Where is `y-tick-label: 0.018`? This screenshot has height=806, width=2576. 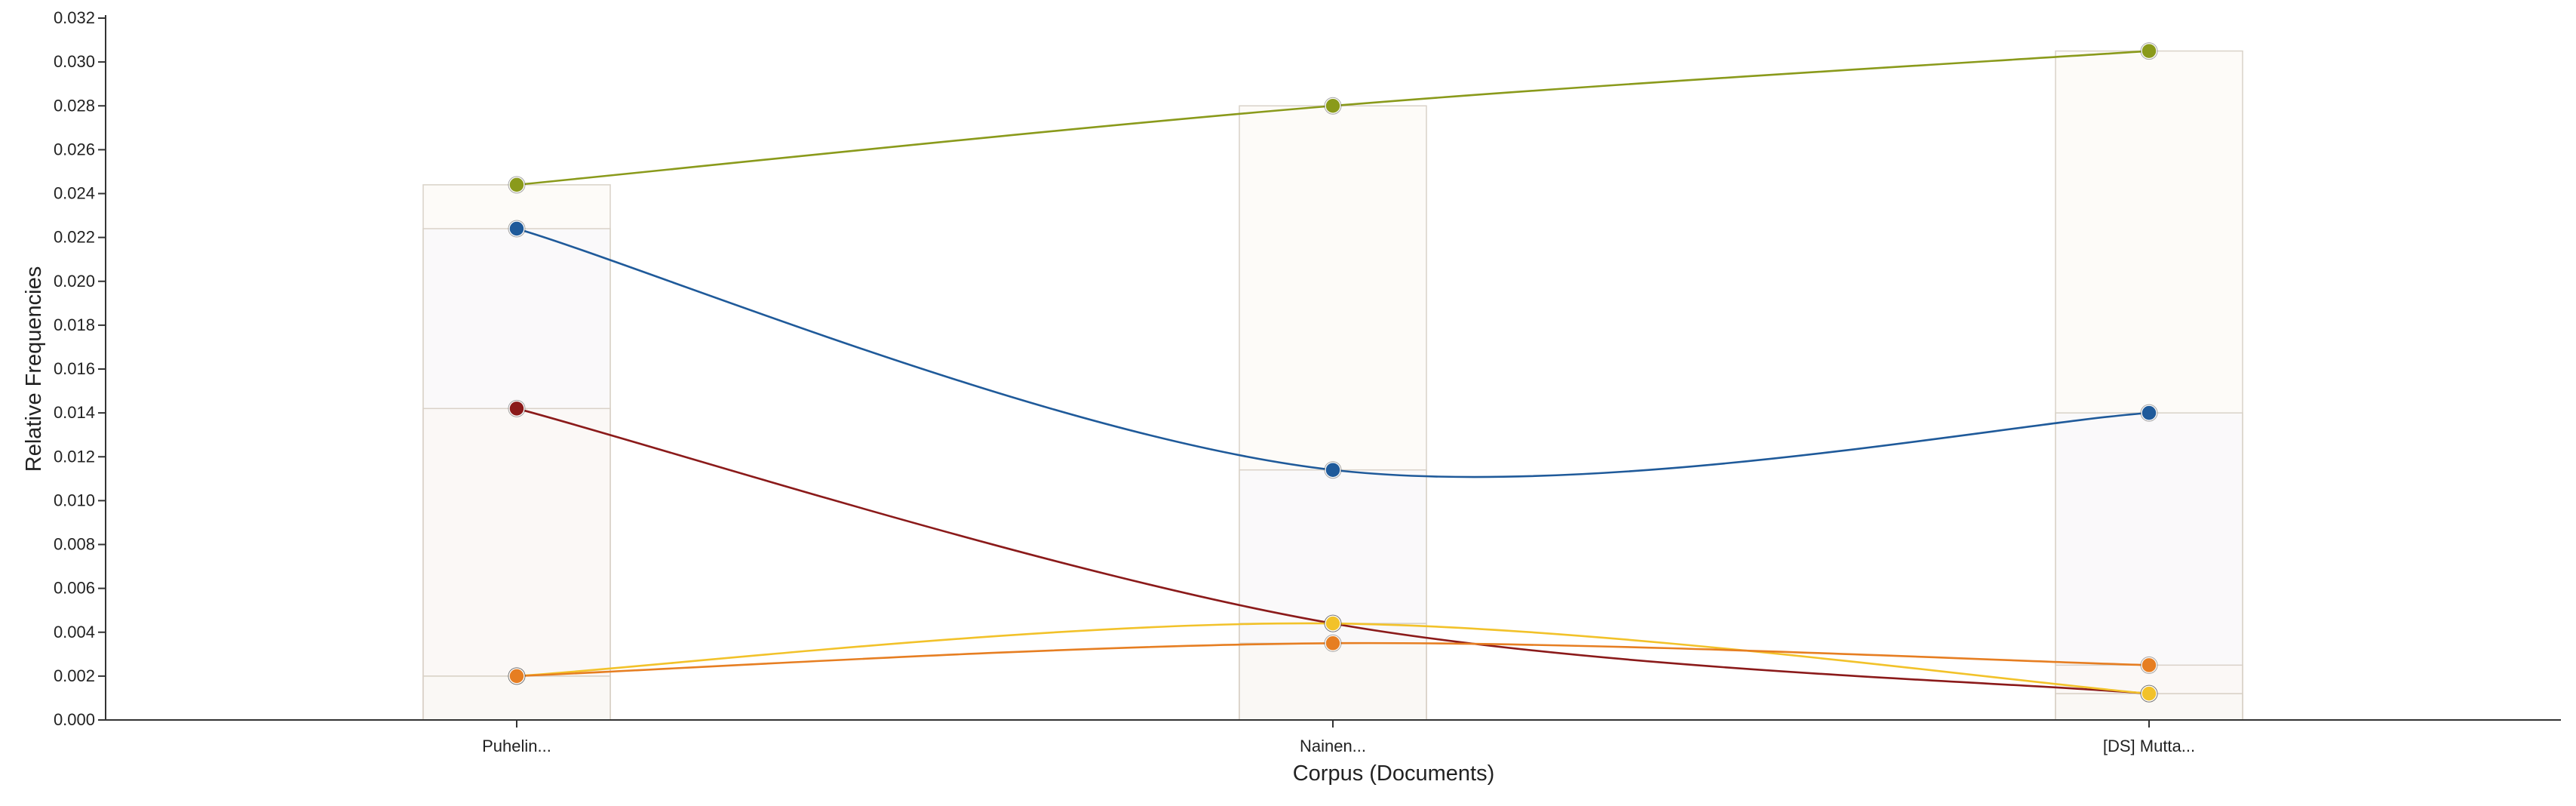
y-tick-label: 0.018 is located at coordinates (74, 324).